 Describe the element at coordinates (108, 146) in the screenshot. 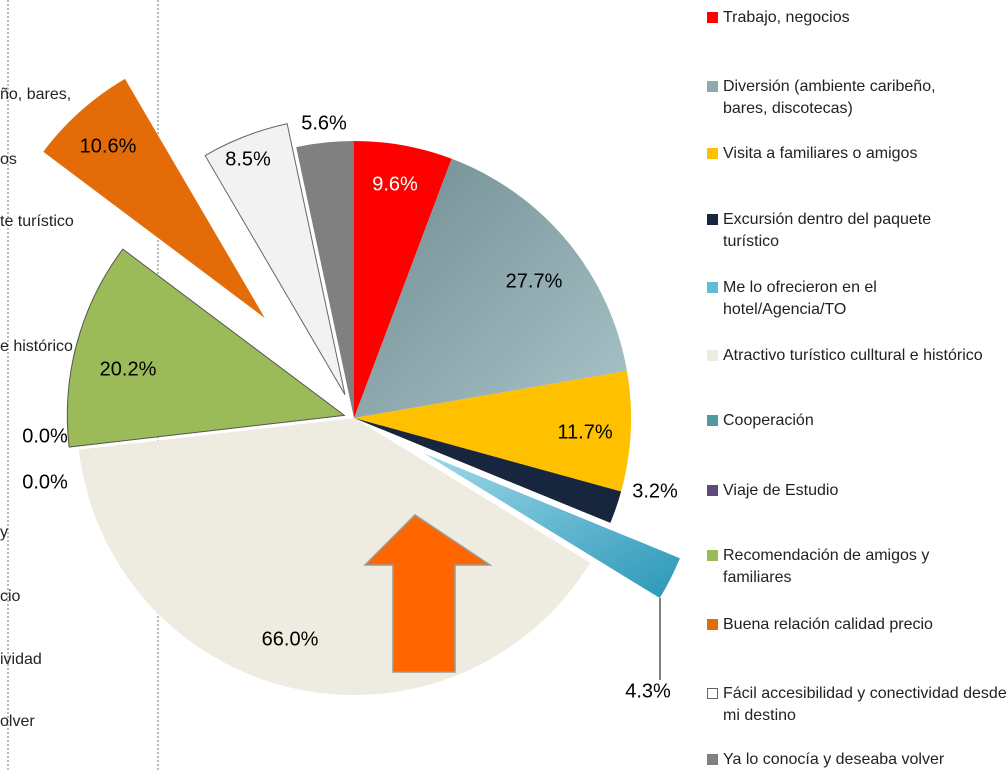

I see `data-label: 10.6%` at that location.